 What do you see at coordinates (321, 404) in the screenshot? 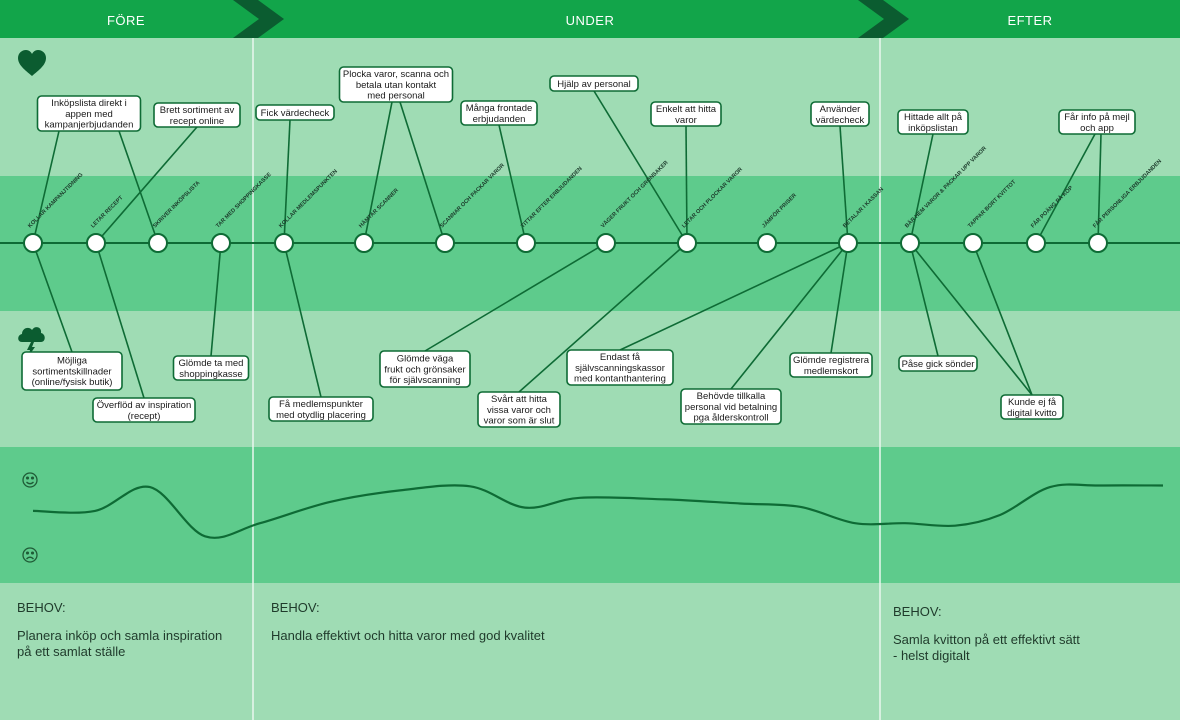
I see `note-line: Få medlemspunkter` at bounding box center [321, 404].